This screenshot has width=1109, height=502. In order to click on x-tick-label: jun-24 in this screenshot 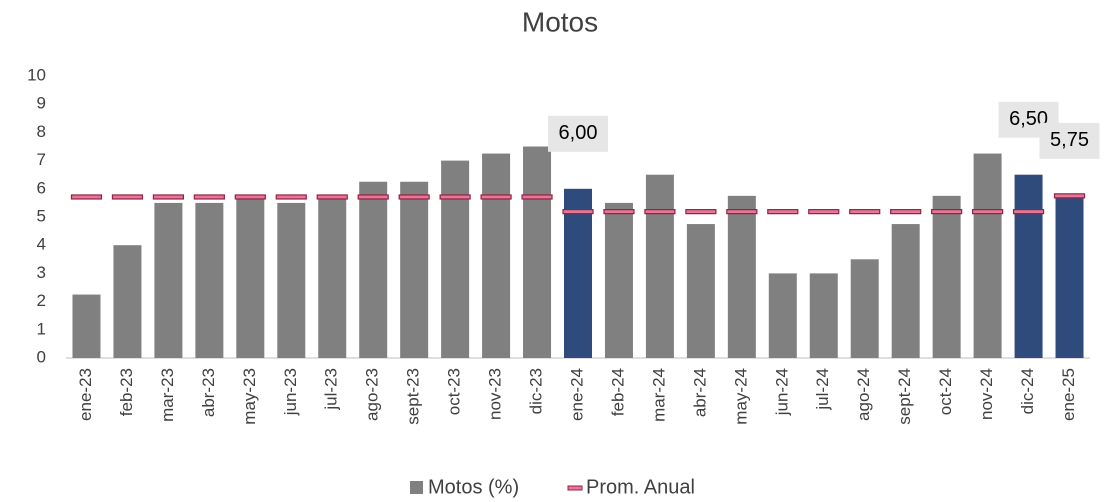, I will do `click(781, 392)`.